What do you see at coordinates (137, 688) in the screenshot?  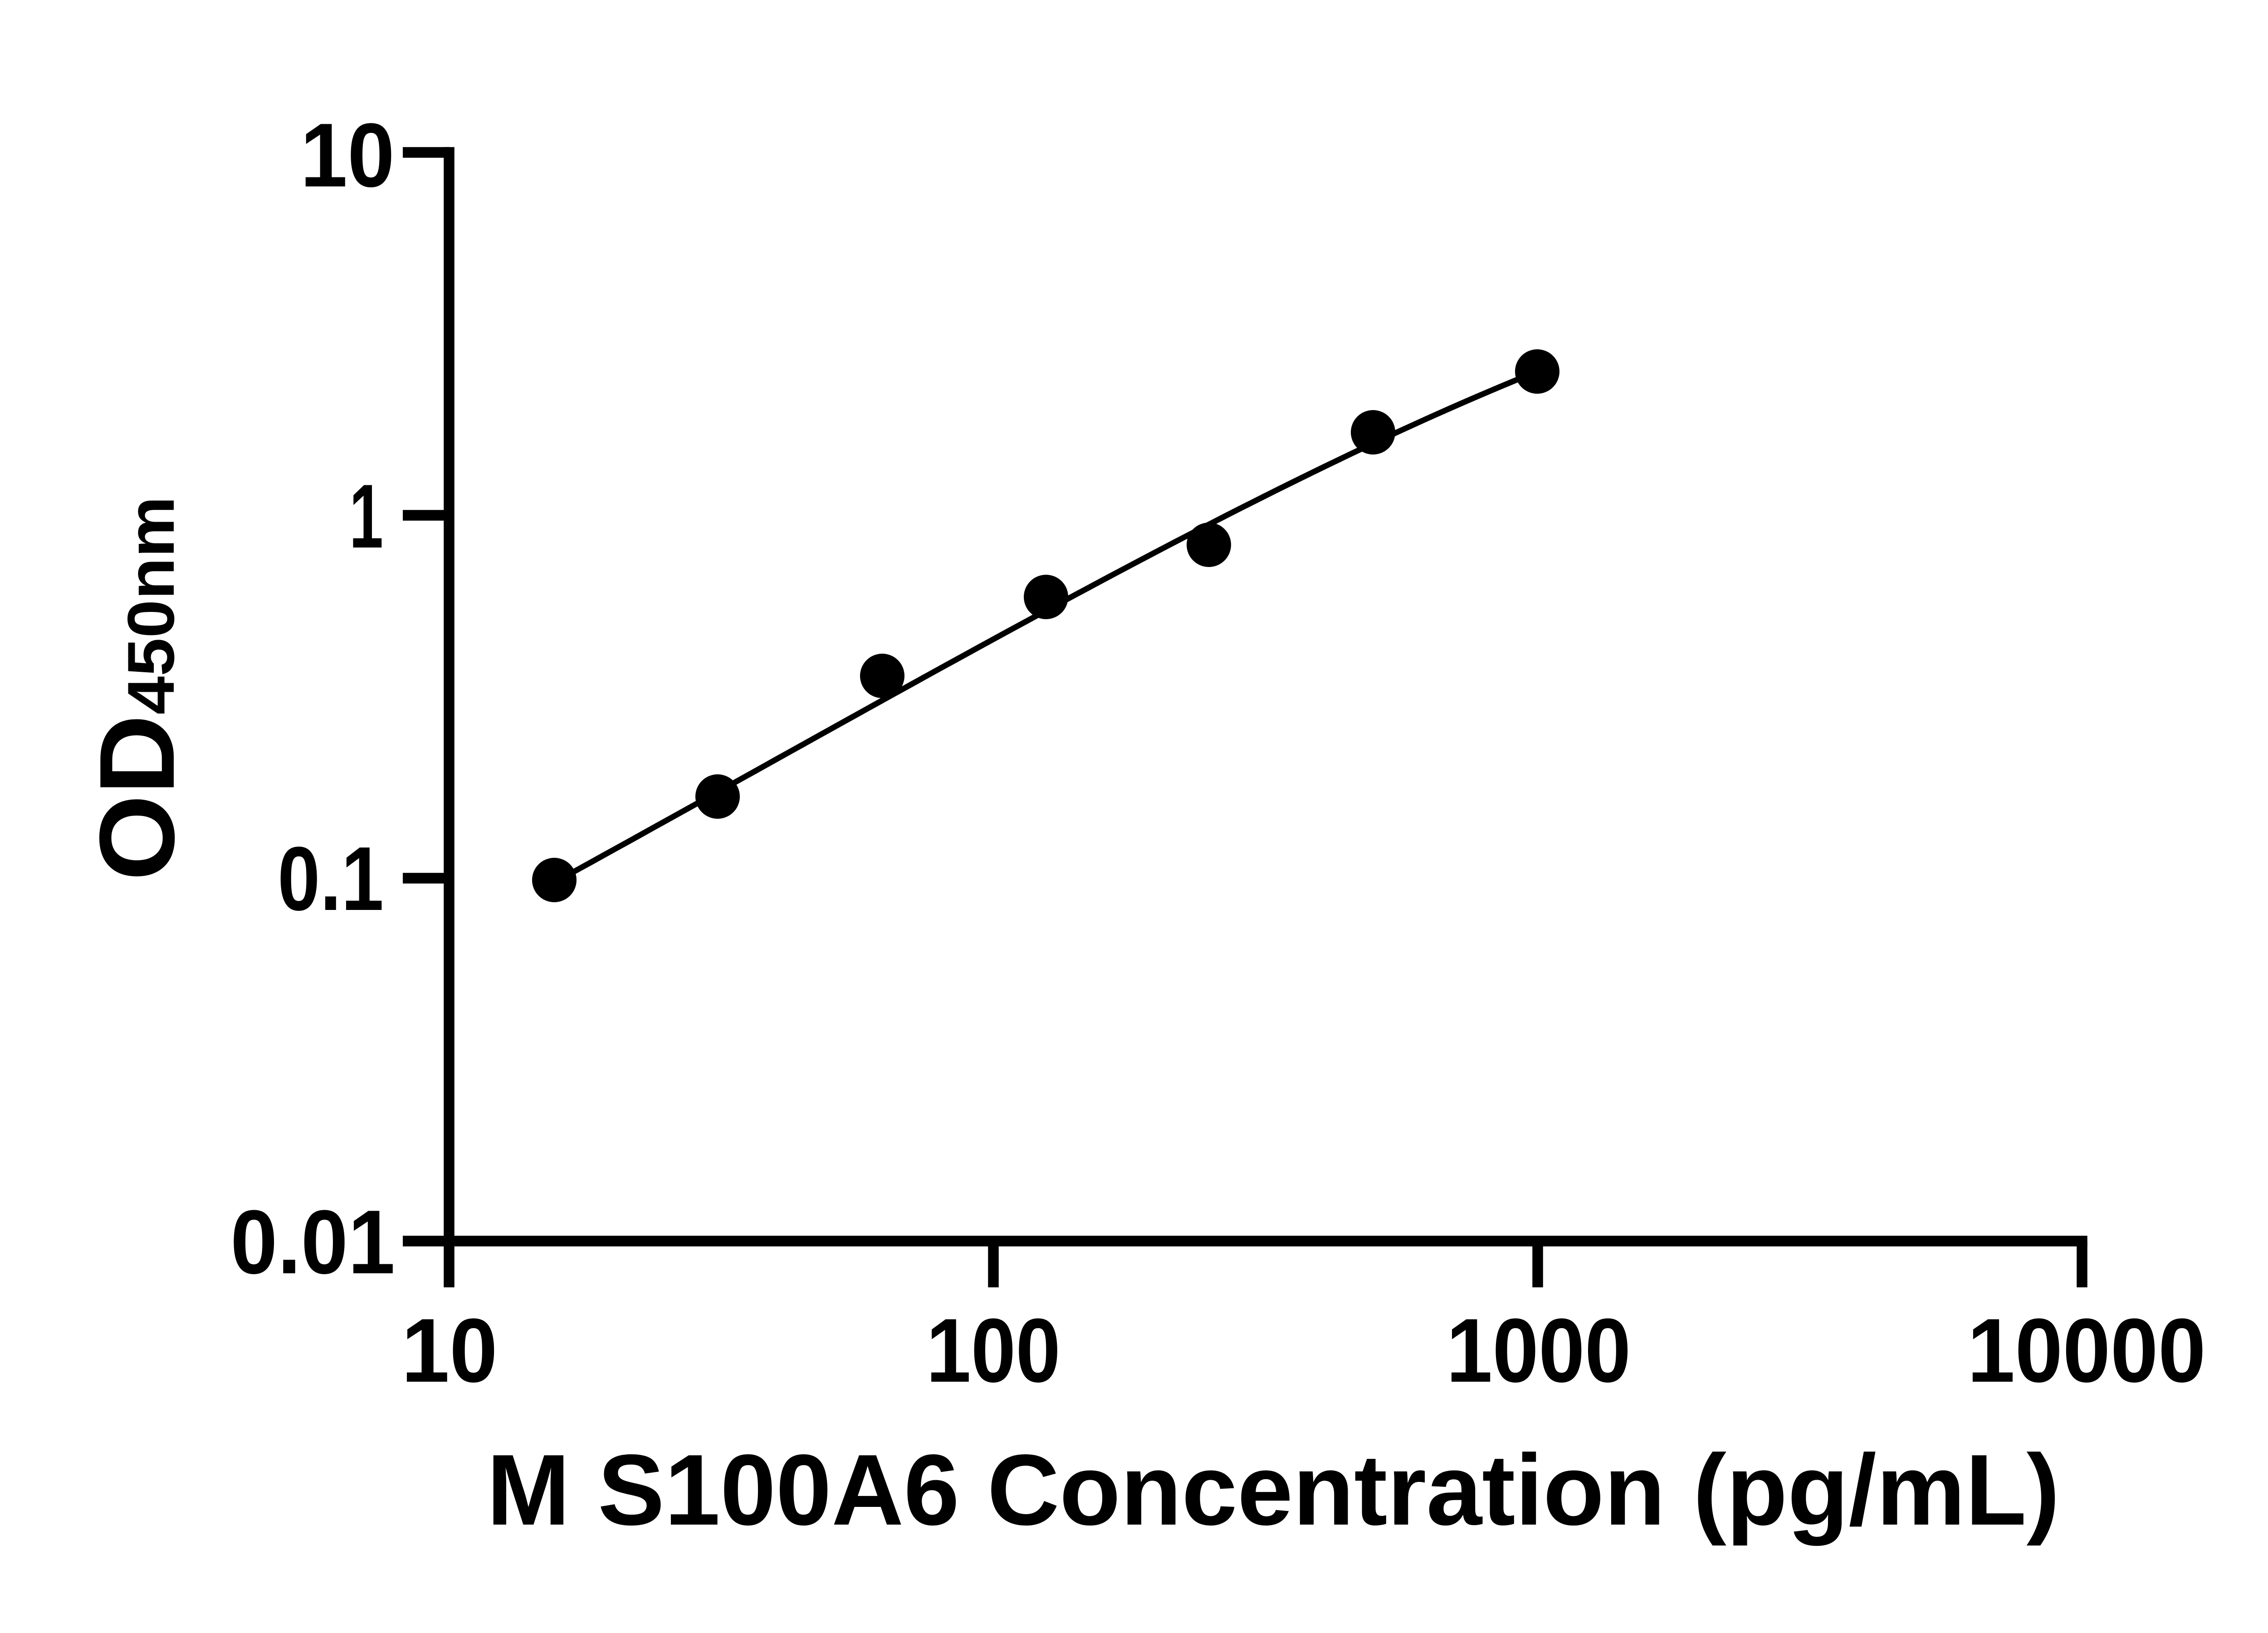 I see `svg-text: OD450nm` at bounding box center [137, 688].